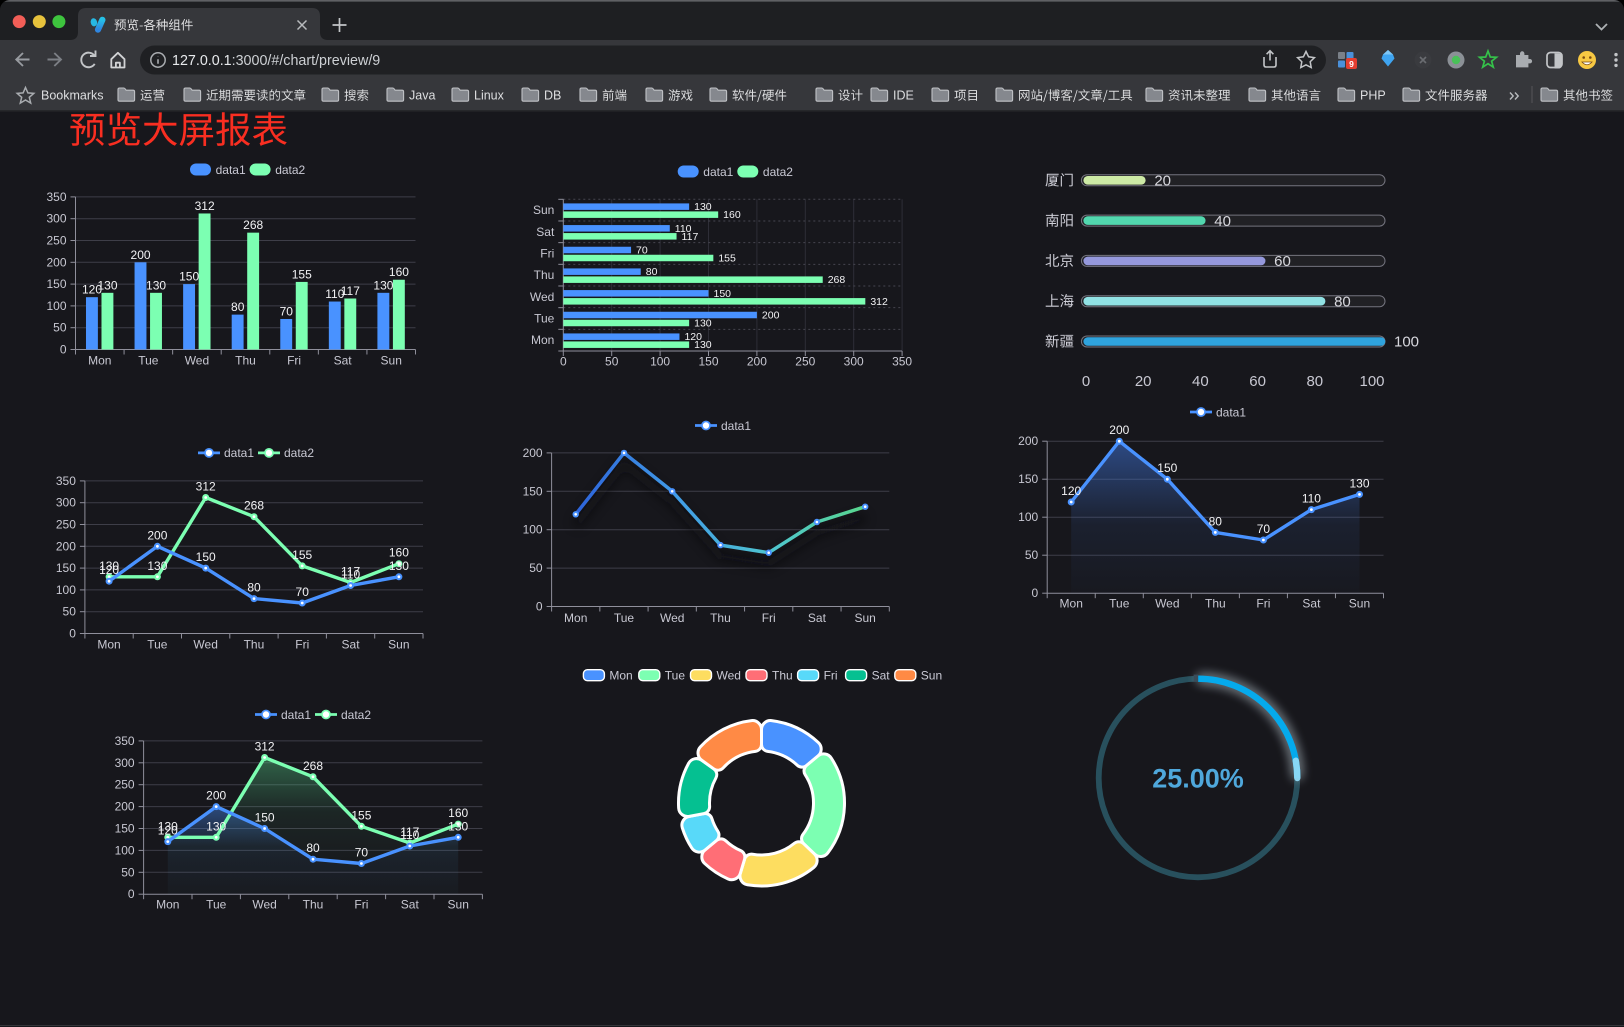 The image size is (1624, 1027). What do you see at coordinates (422, 96) in the screenshot?
I see `svg-text: Java` at bounding box center [422, 96].